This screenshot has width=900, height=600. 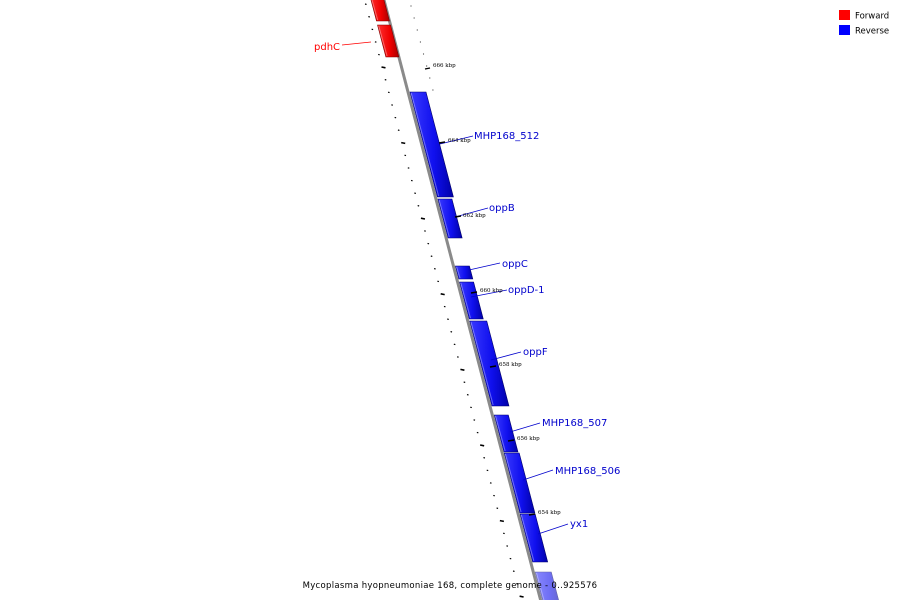 What do you see at coordinates (587, 471) in the screenshot?
I see `gene-label-mhp168_506: MHP168_506` at bounding box center [587, 471].